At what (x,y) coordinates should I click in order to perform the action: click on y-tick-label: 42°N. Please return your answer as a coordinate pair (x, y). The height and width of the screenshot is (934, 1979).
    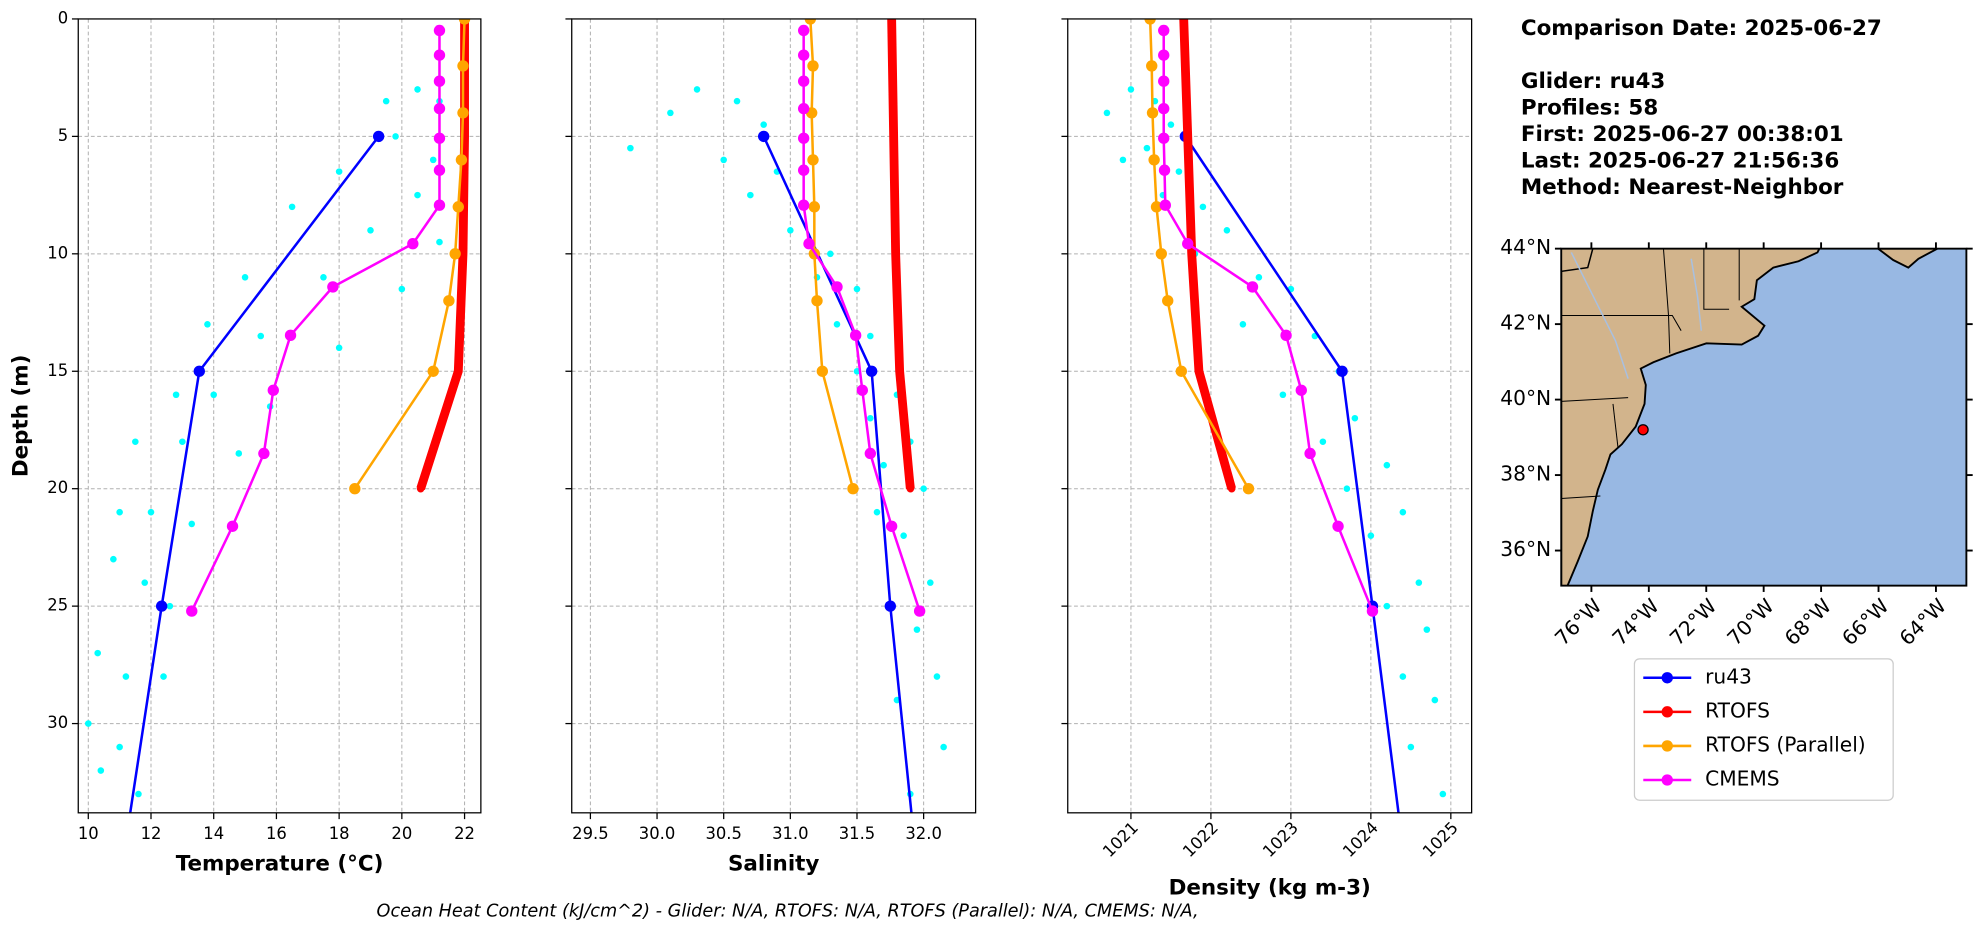
    Looking at the image, I should click on (1525, 323).